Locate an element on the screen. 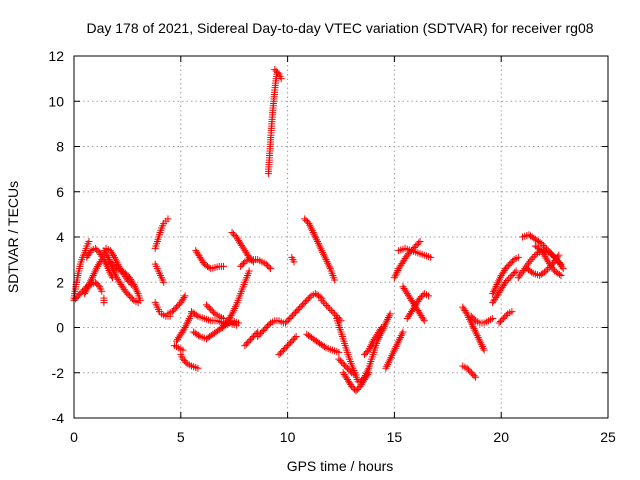 This screenshot has width=640, height=480. x-tick-label: 25 is located at coordinates (608, 437).